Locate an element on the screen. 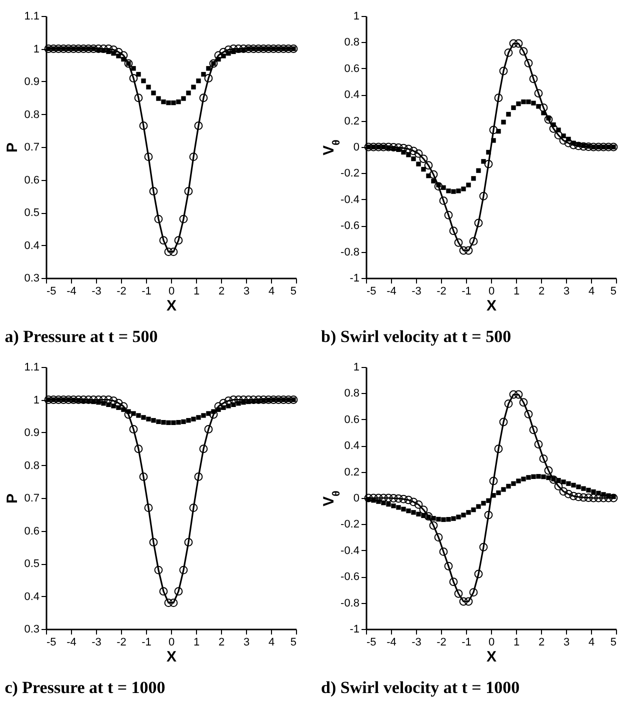 The width and height of the screenshot is (635, 702). x-tick-label: 4 is located at coordinates (591, 642).